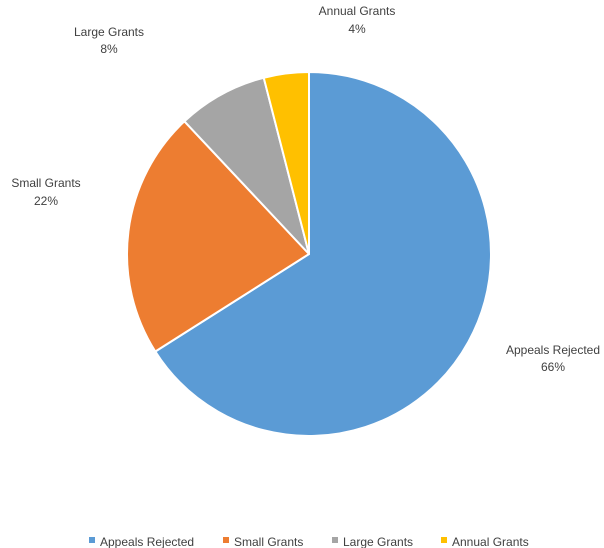 This screenshot has height=548, width=604. Describe the element at coordinates (357, 29) in the screenshot. I see `slice-label-value-3: 4%` at that location.